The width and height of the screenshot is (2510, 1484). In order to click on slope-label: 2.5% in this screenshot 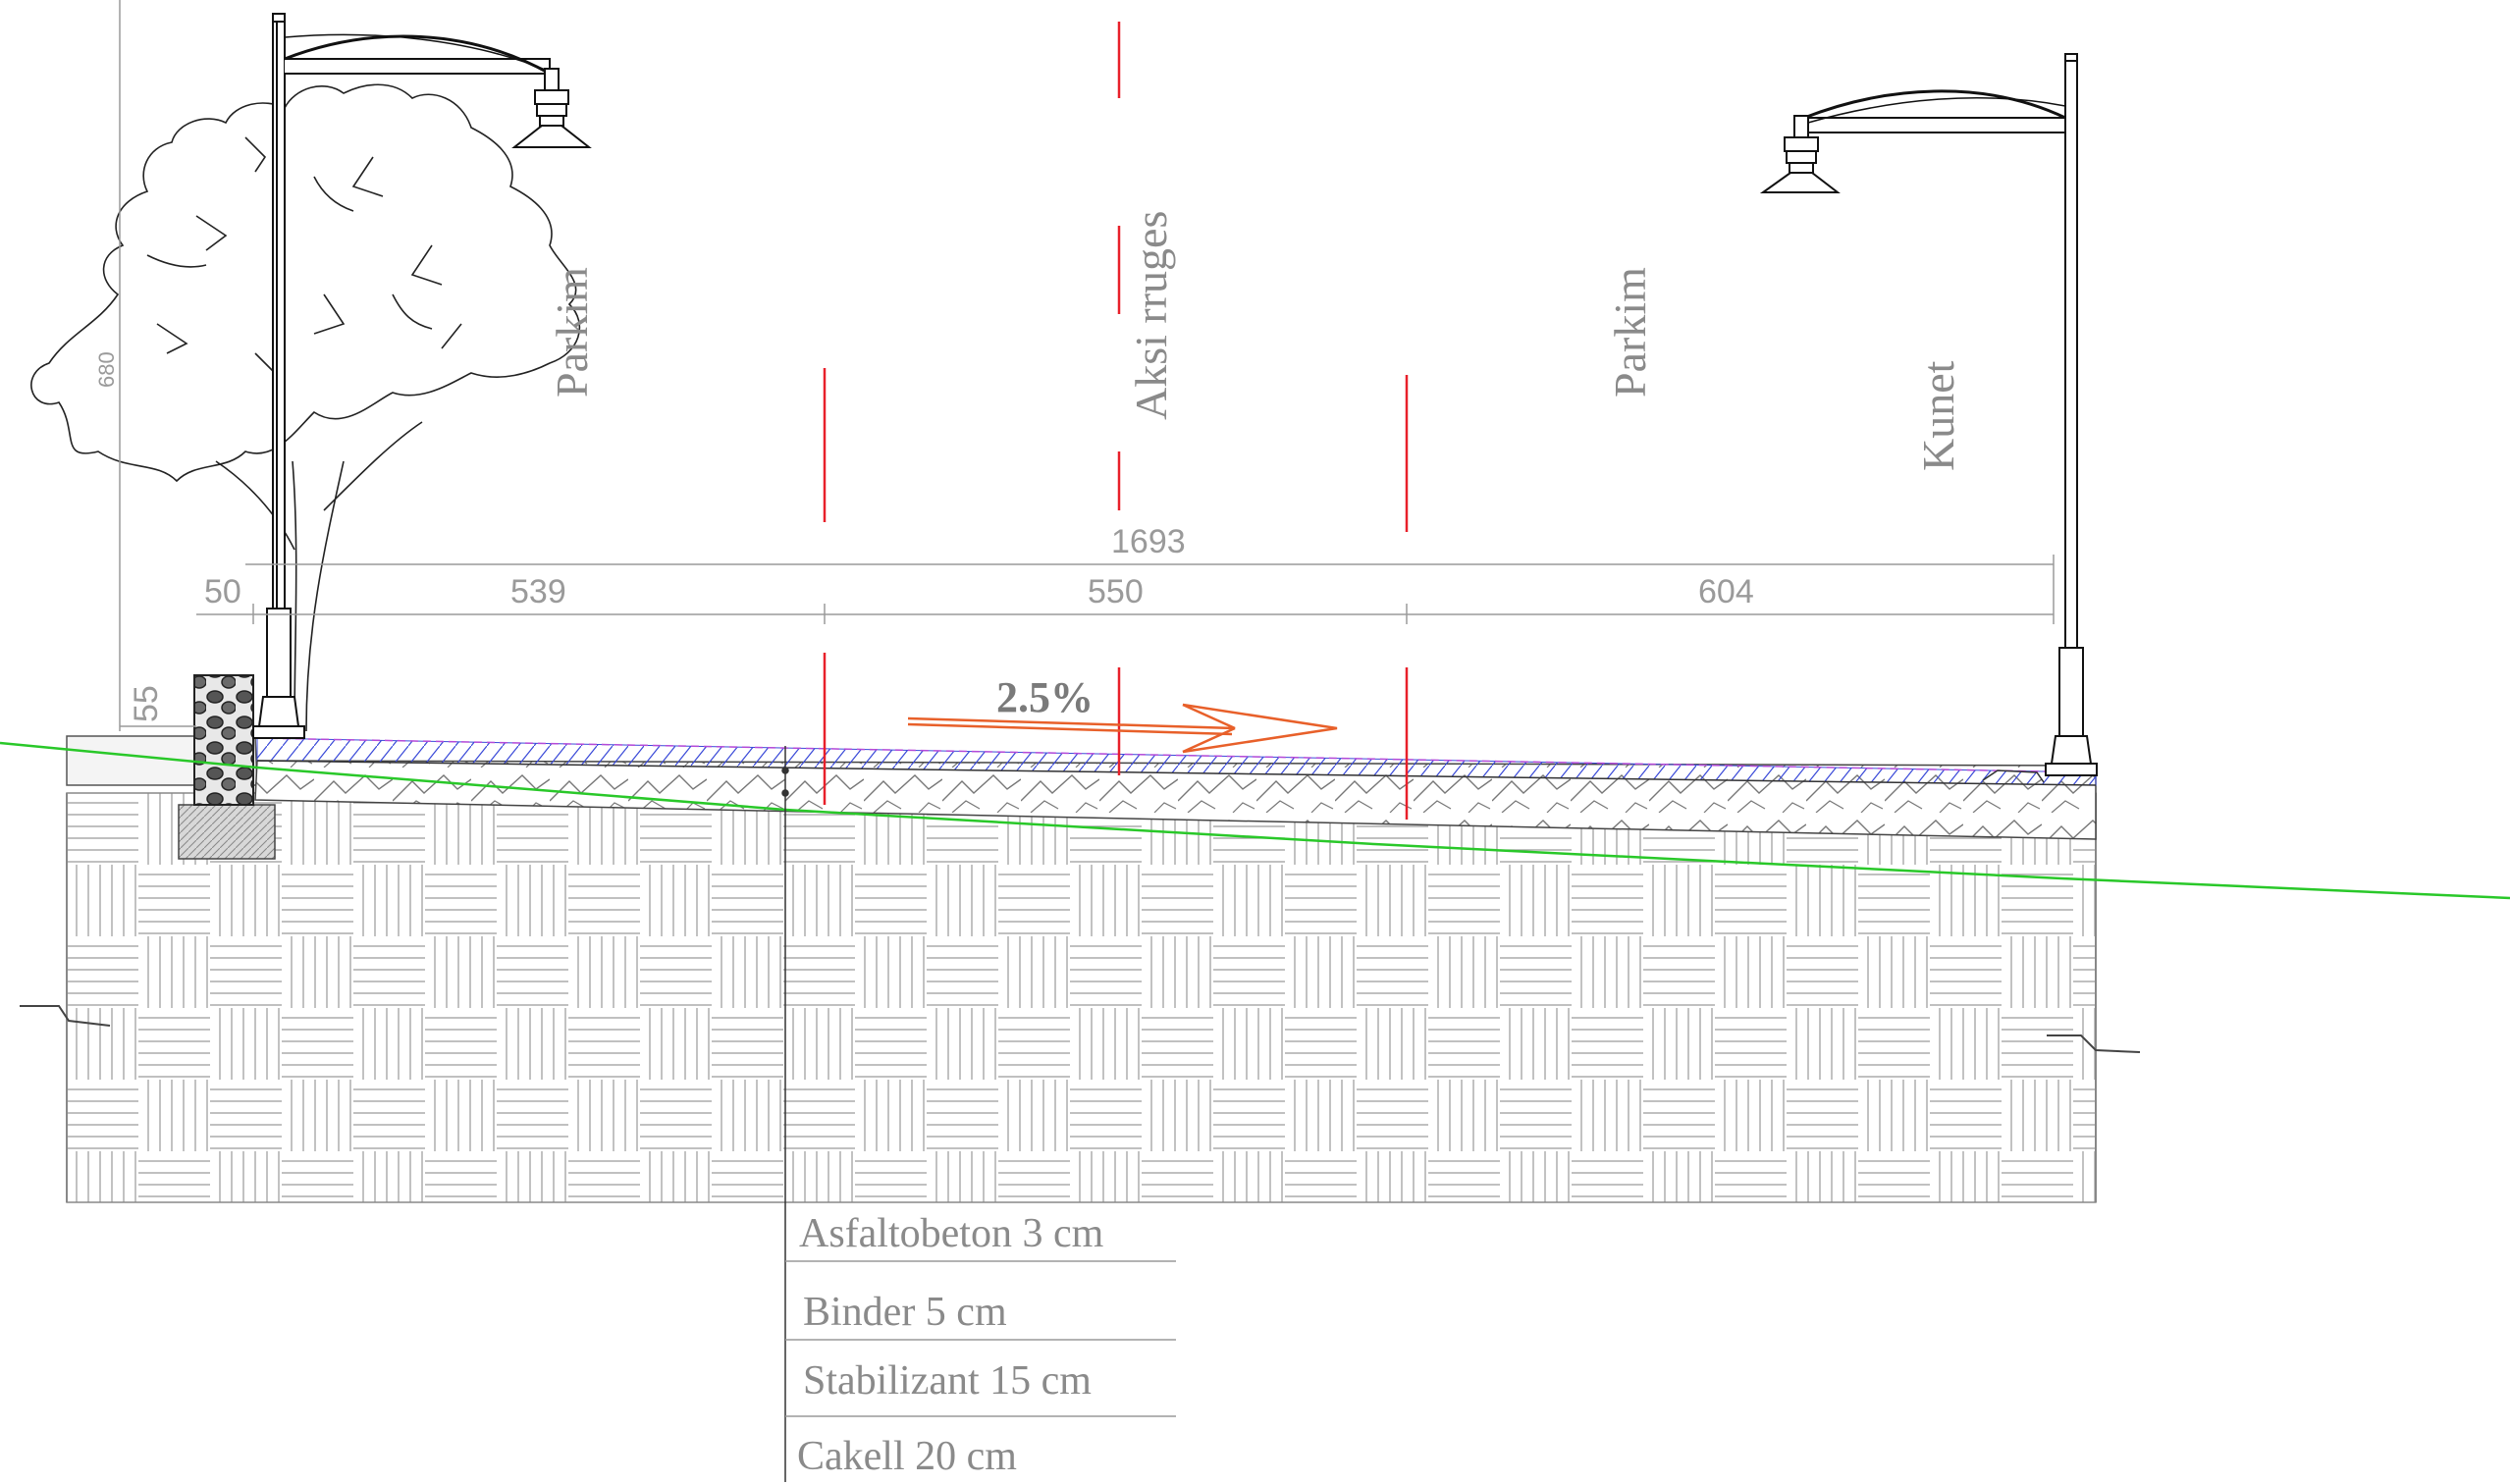, I will do `click(1045, 697)`.